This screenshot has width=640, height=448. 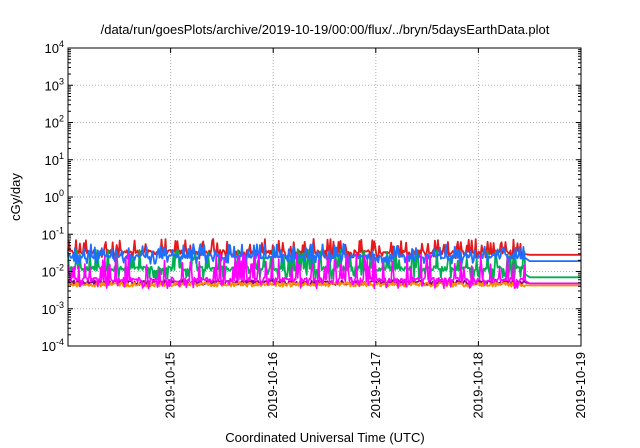 I want to click on y-tick-label: 10², so click(x=54, y=122).